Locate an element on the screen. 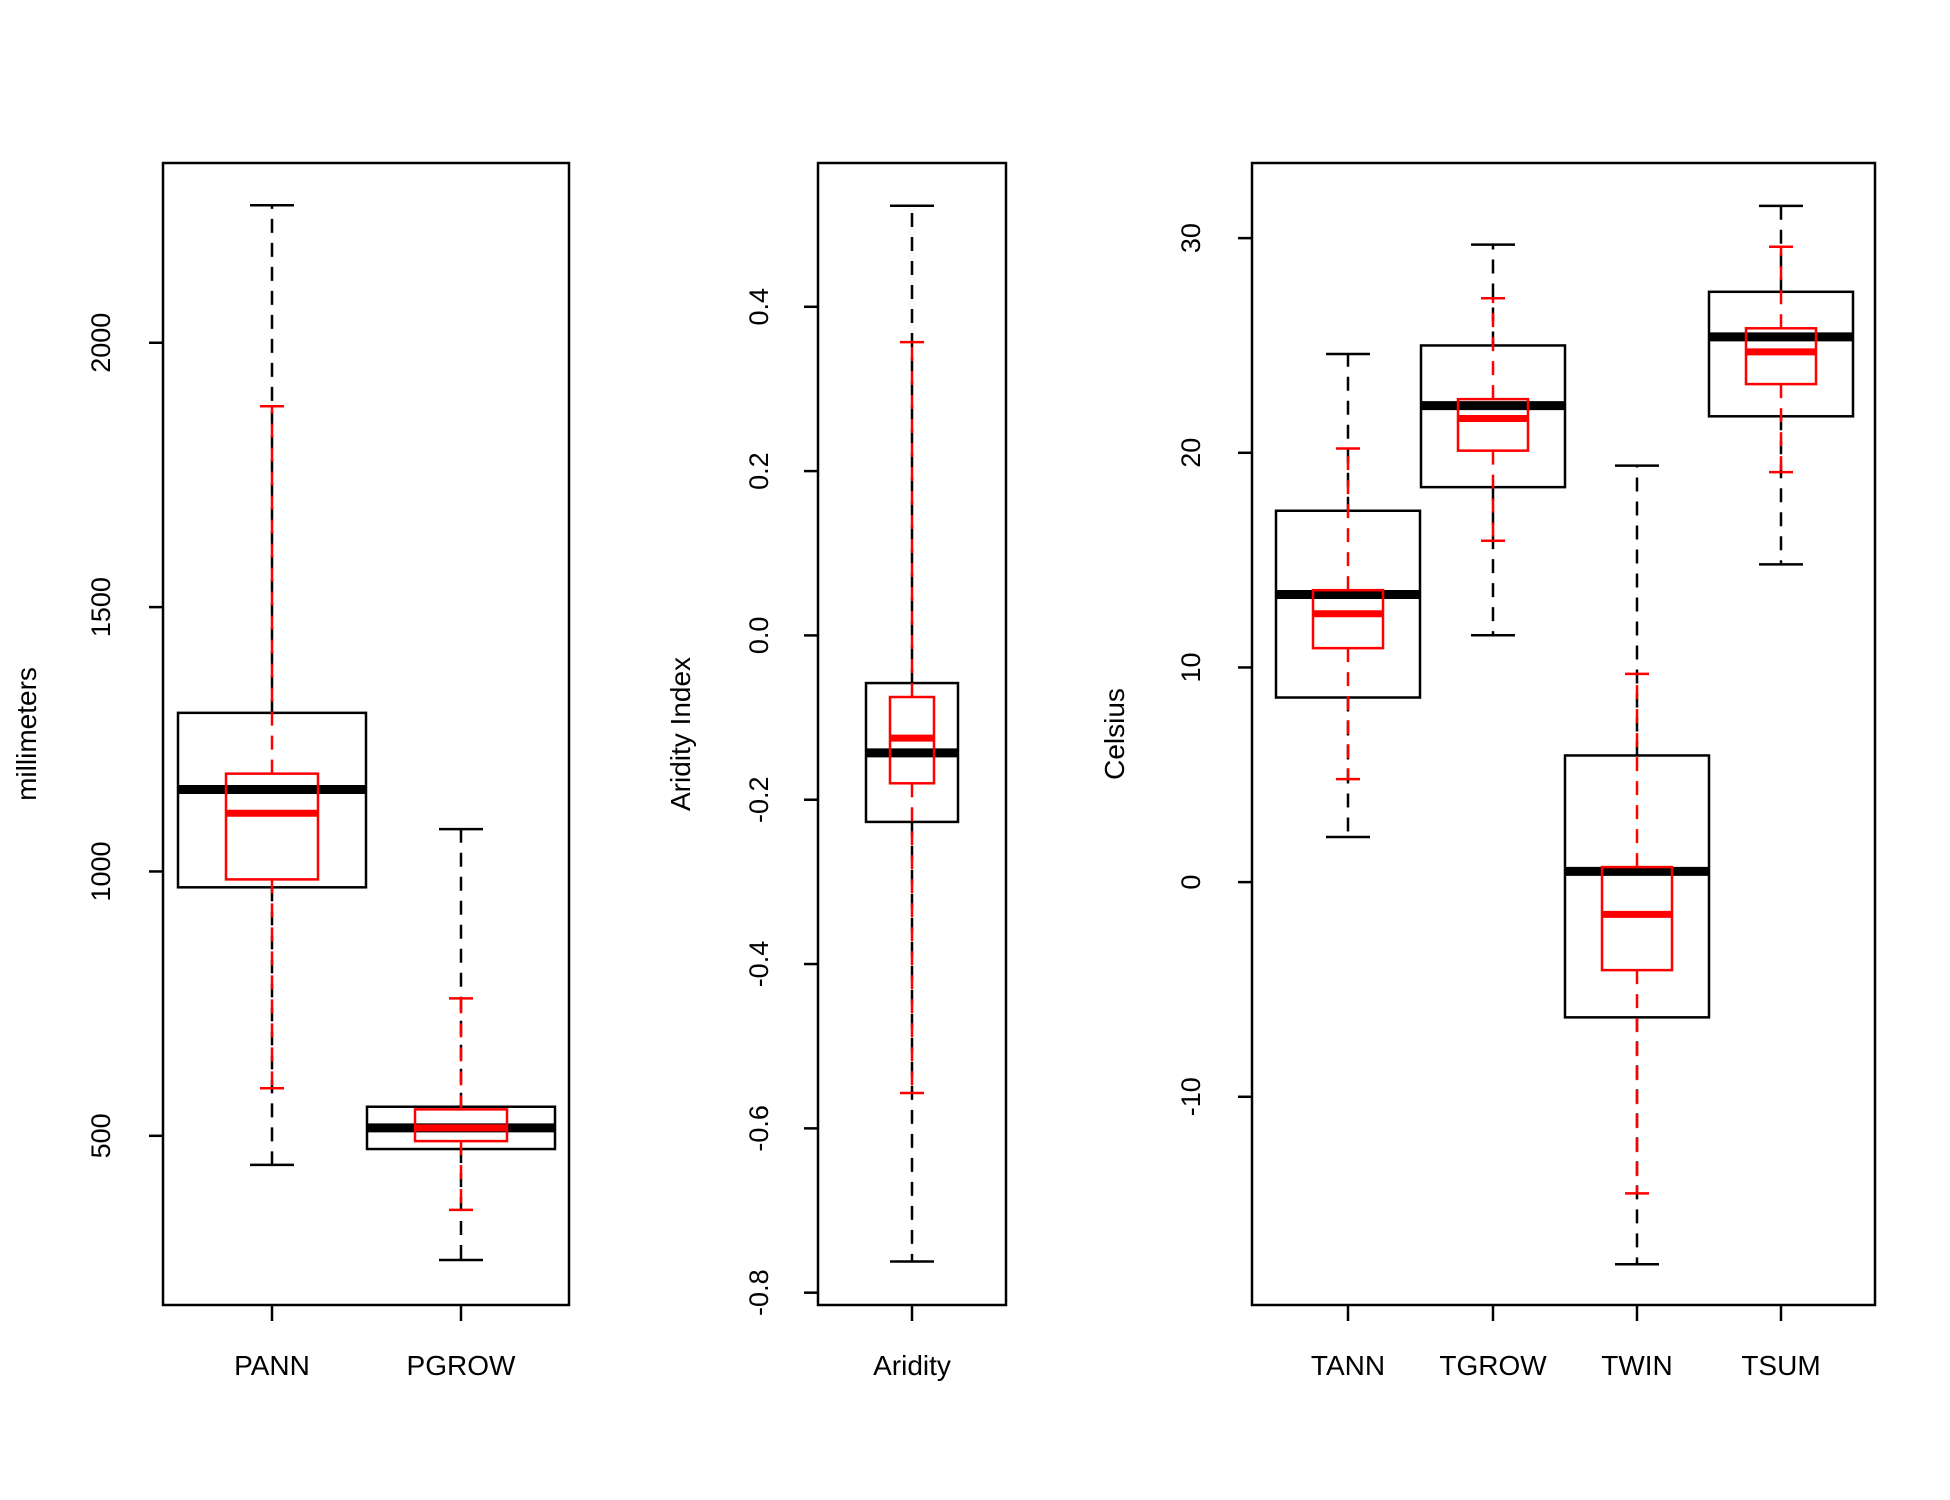 The height and width of the screenshot is (1500, 1950). y-tick-label: 20 is located at coordinates (1191, 453).